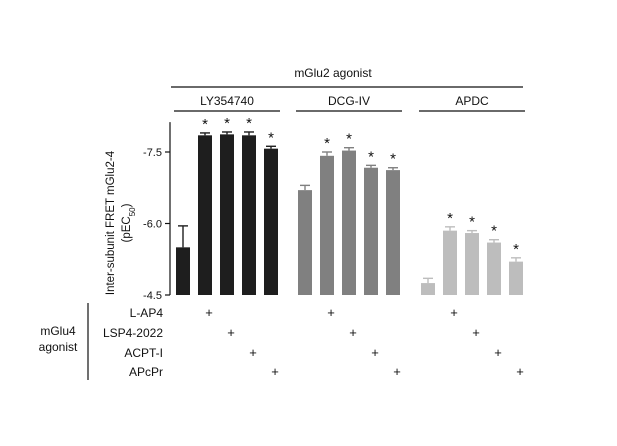 The height and width of the screenshot is (446, 617). What do you see at coordinates (133, 333) in the screenshot?
I see `condition-label: LSP4-2022` at bounding box center [133, 333].